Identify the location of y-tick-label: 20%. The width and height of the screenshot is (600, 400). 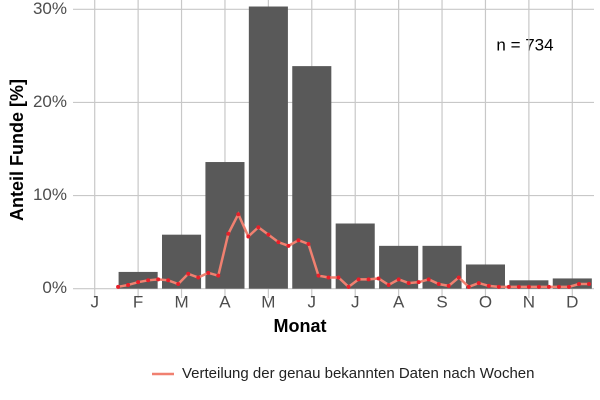
(50, 101).